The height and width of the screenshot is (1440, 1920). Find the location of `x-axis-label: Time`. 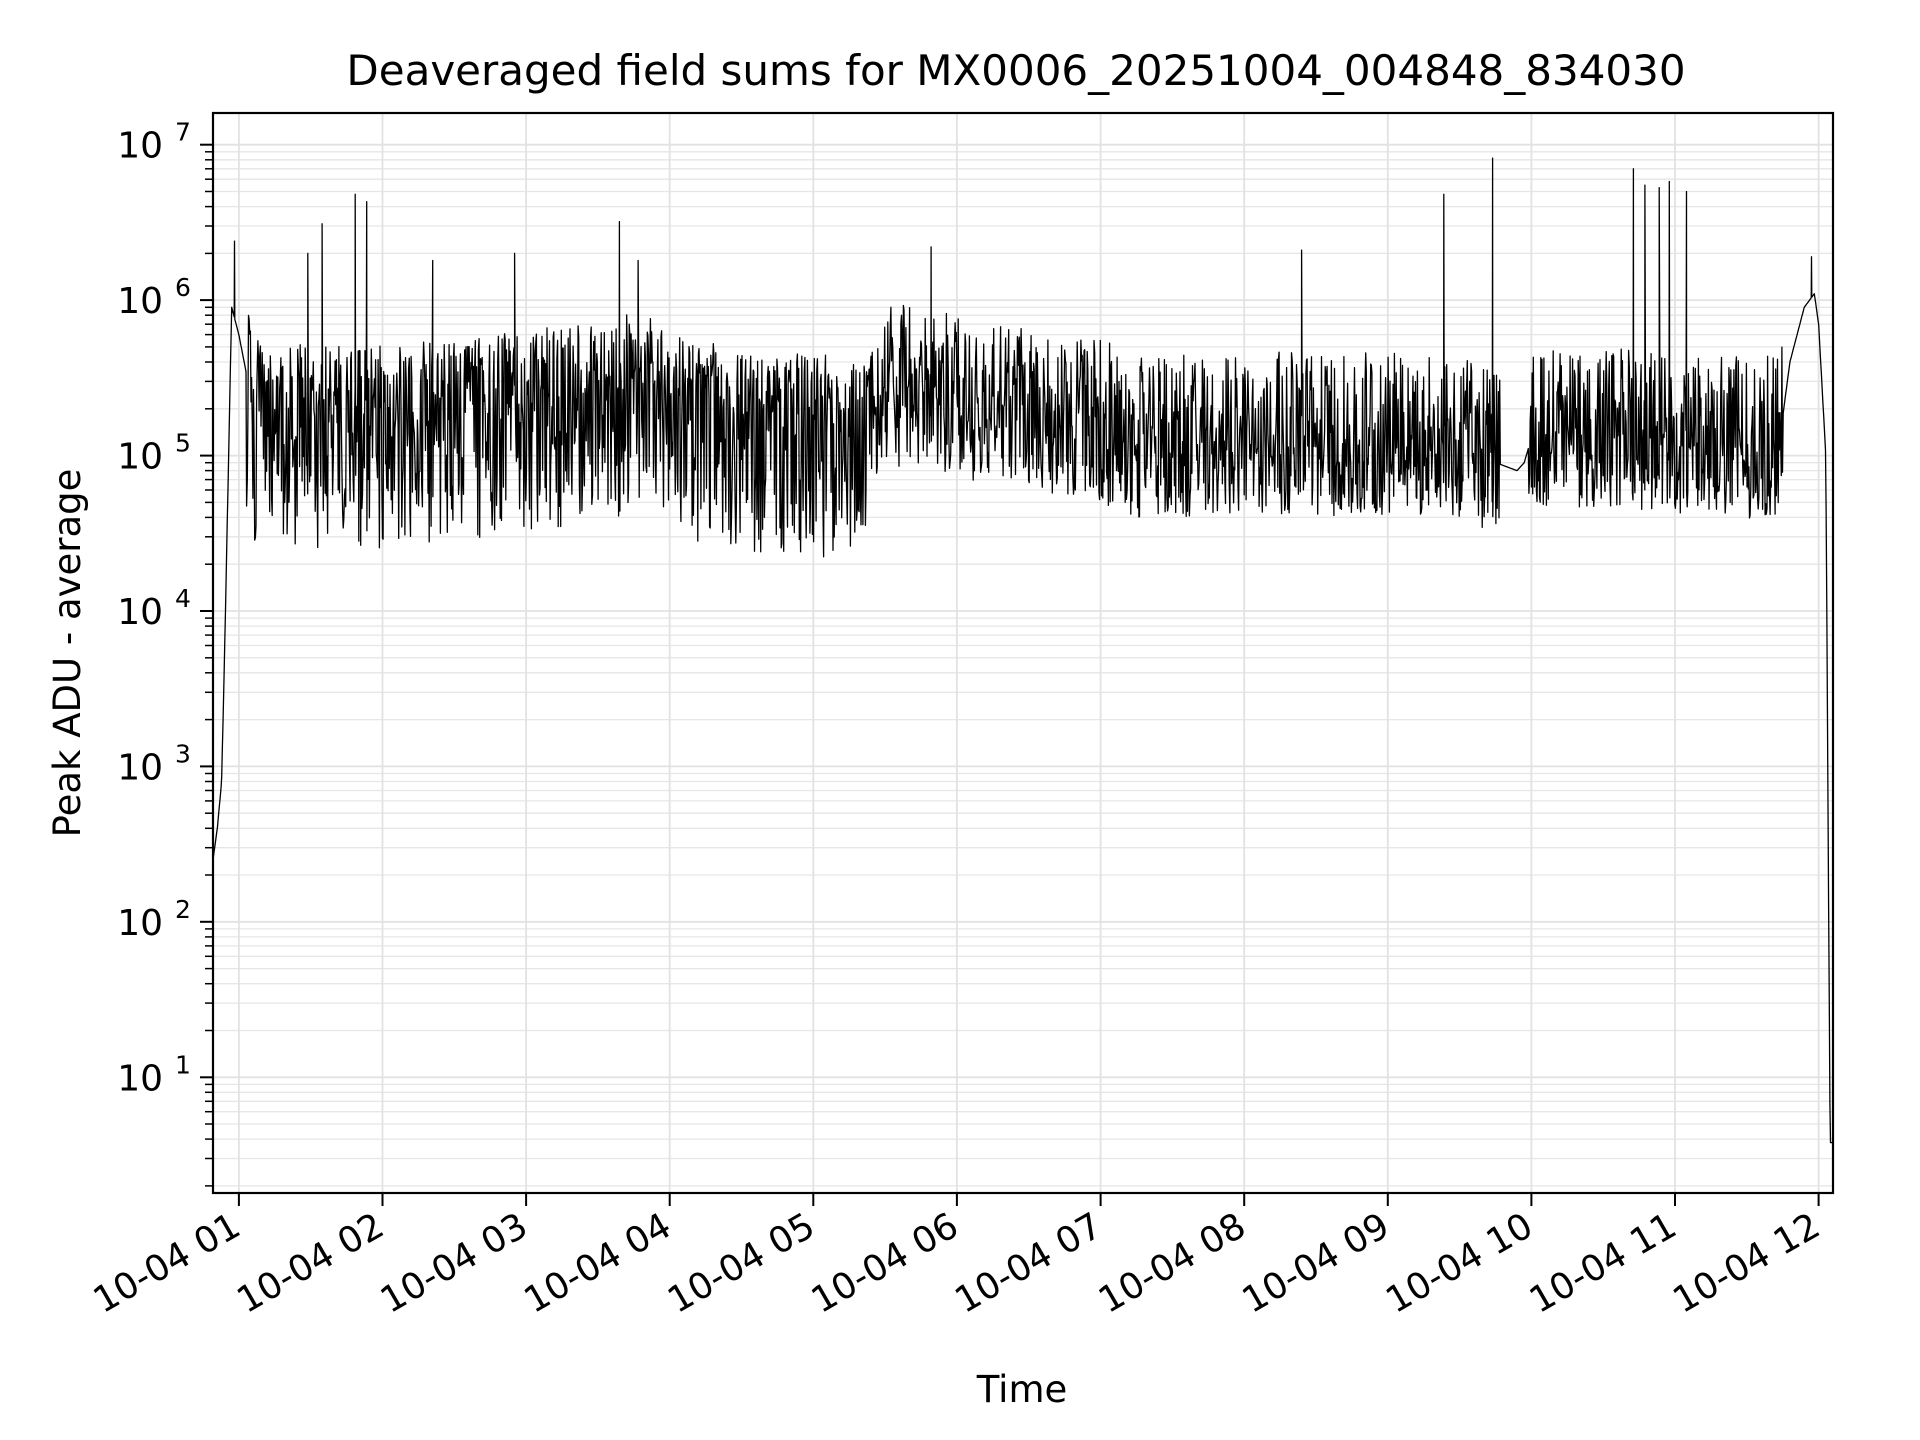

x-axis-label: Time is located at coordinates (1022, 1389).